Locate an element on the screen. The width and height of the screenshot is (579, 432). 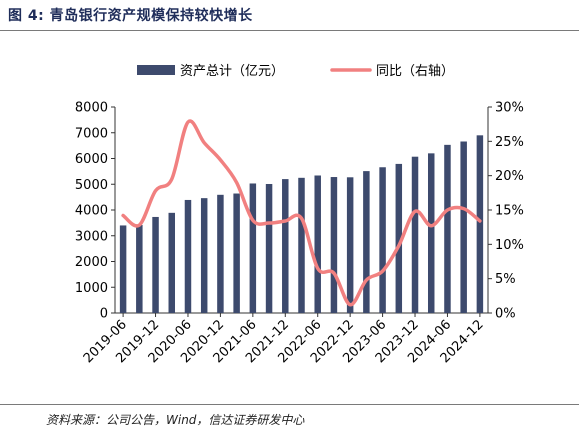
y-left-tick-label: 8000 is located at coordinates (91, 108).